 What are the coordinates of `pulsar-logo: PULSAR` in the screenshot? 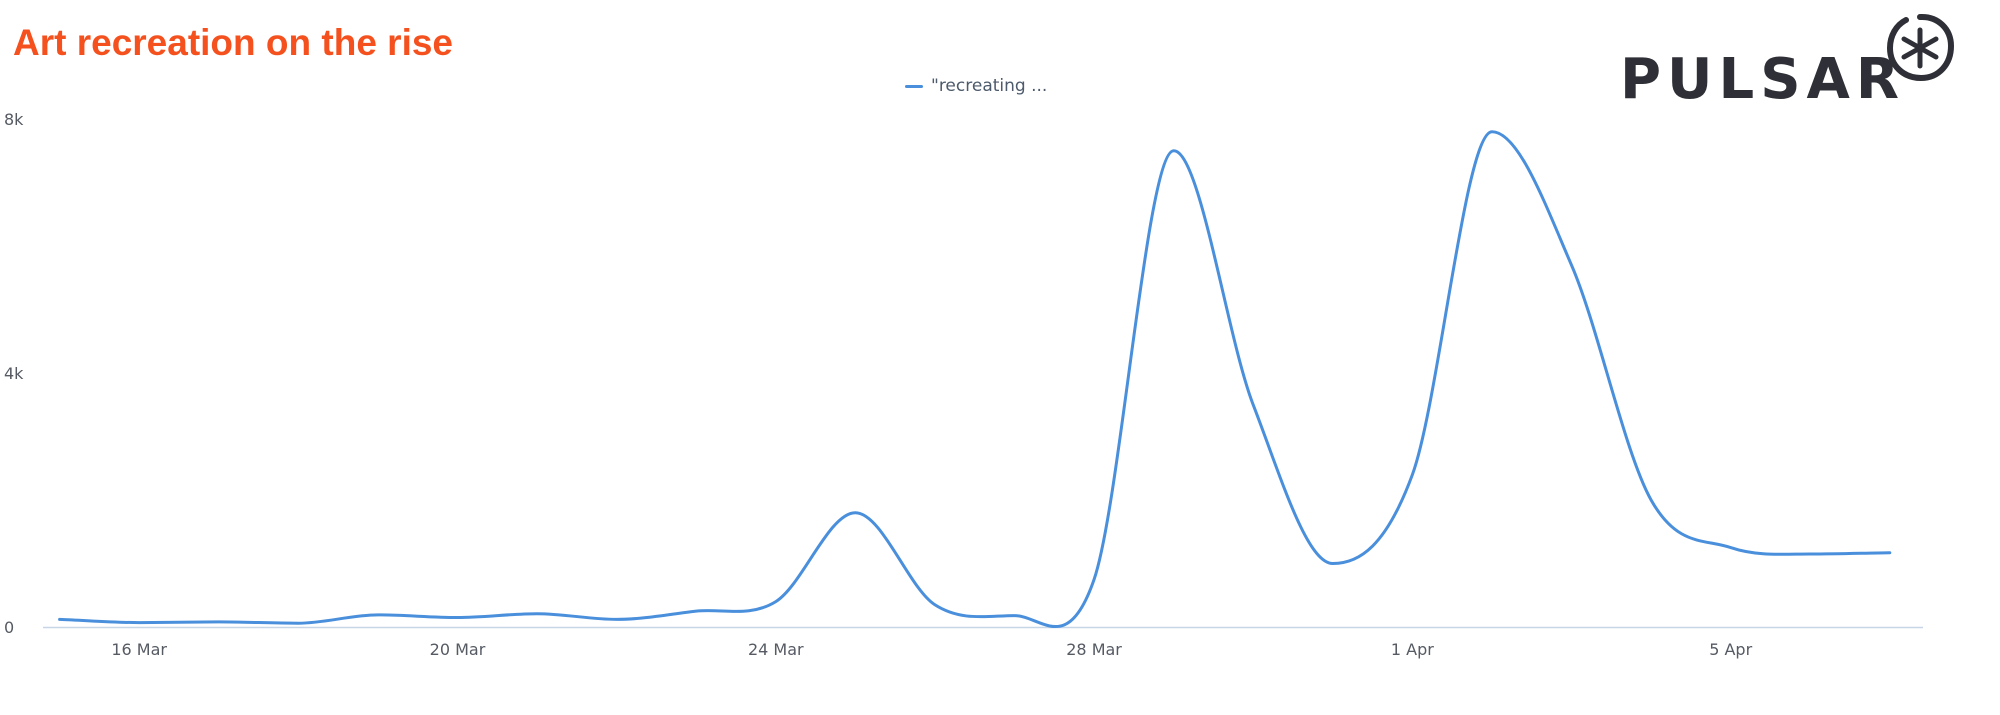 It's located at (1790, 62).